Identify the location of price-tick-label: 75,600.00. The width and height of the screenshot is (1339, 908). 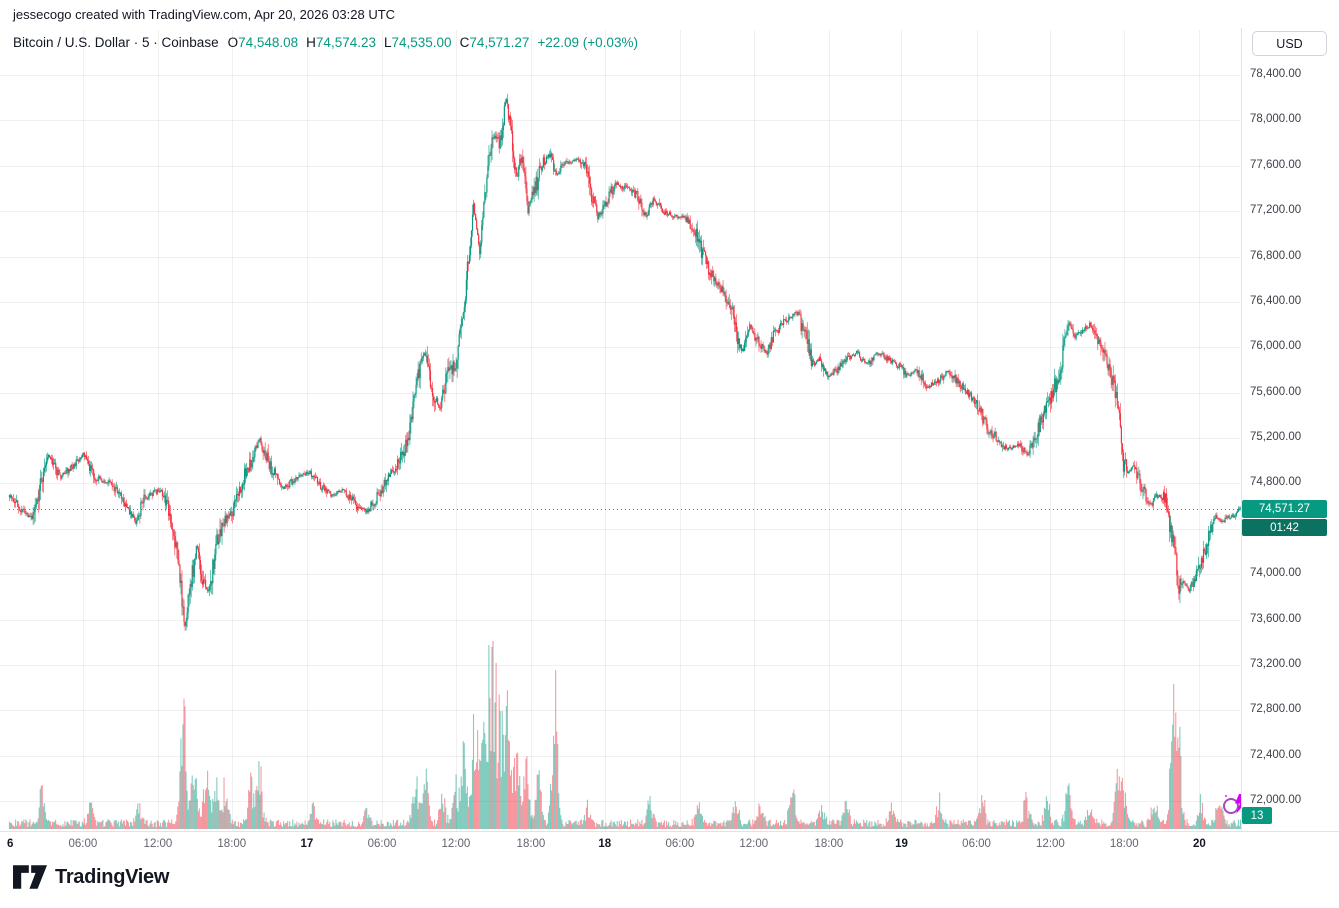
(1276, 391).